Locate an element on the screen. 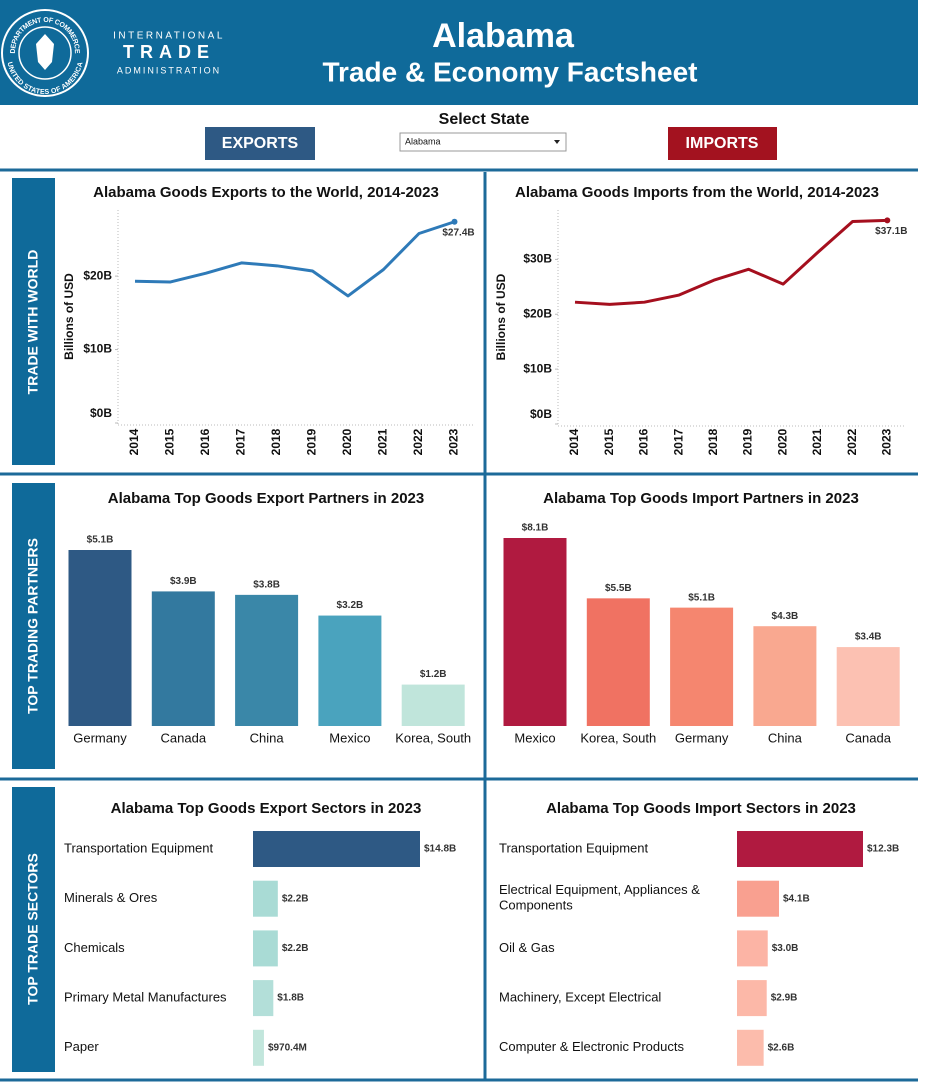  state-dropdown-value: Alabama is located at coordinates (423, 141).